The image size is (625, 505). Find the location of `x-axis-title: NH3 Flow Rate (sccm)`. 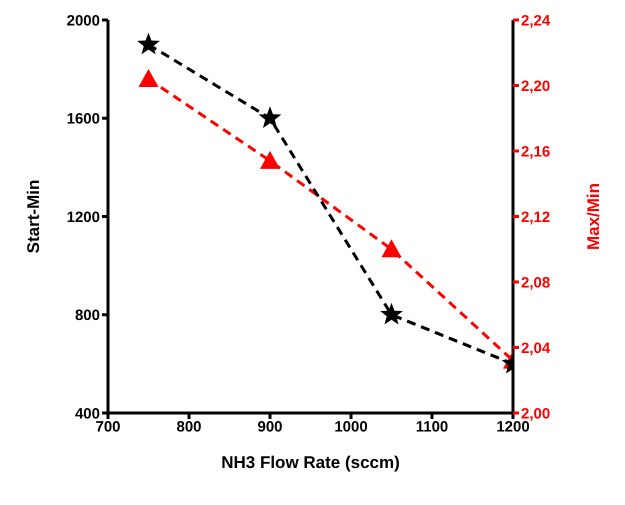

x-axis-title: NH3 Flow Rate (sccm) is located at coordinates (310, 462).